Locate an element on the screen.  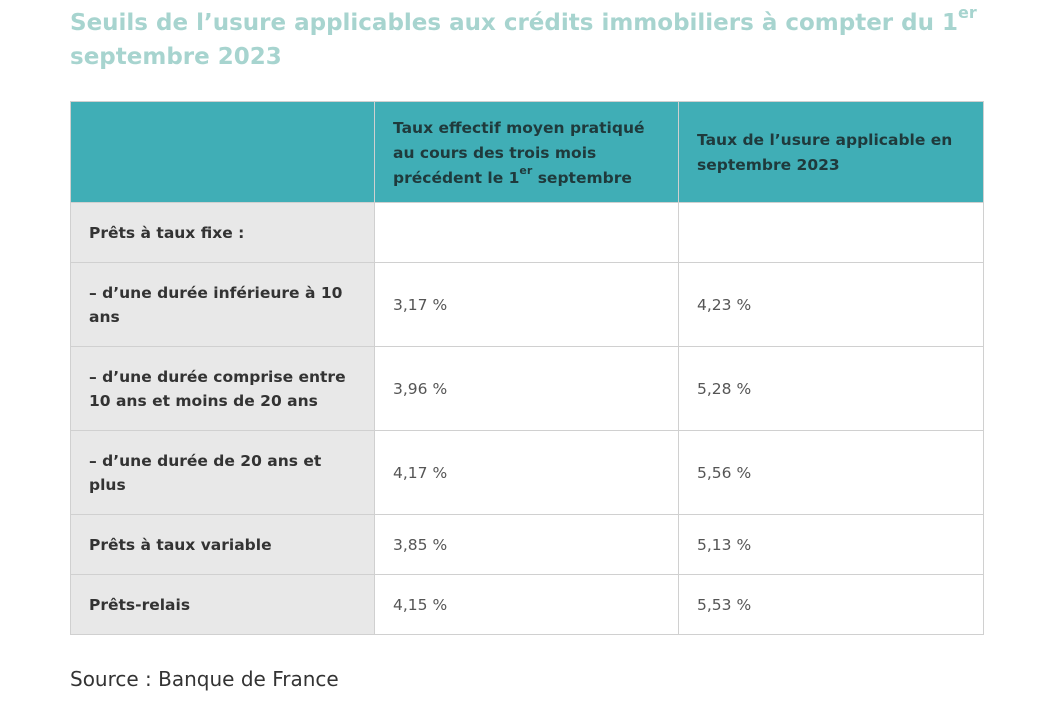
header-taux-effectif-after: septembre is located at coordinates (582, 177).